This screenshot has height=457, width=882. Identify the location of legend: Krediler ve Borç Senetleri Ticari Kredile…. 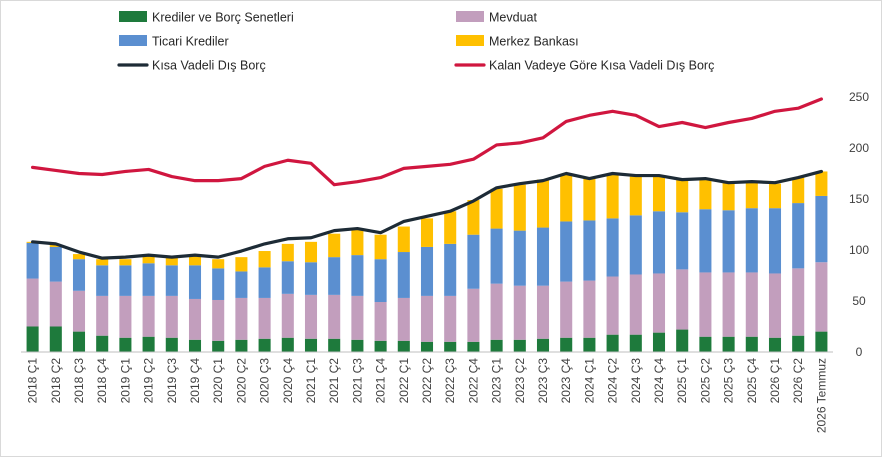
(415, 42).